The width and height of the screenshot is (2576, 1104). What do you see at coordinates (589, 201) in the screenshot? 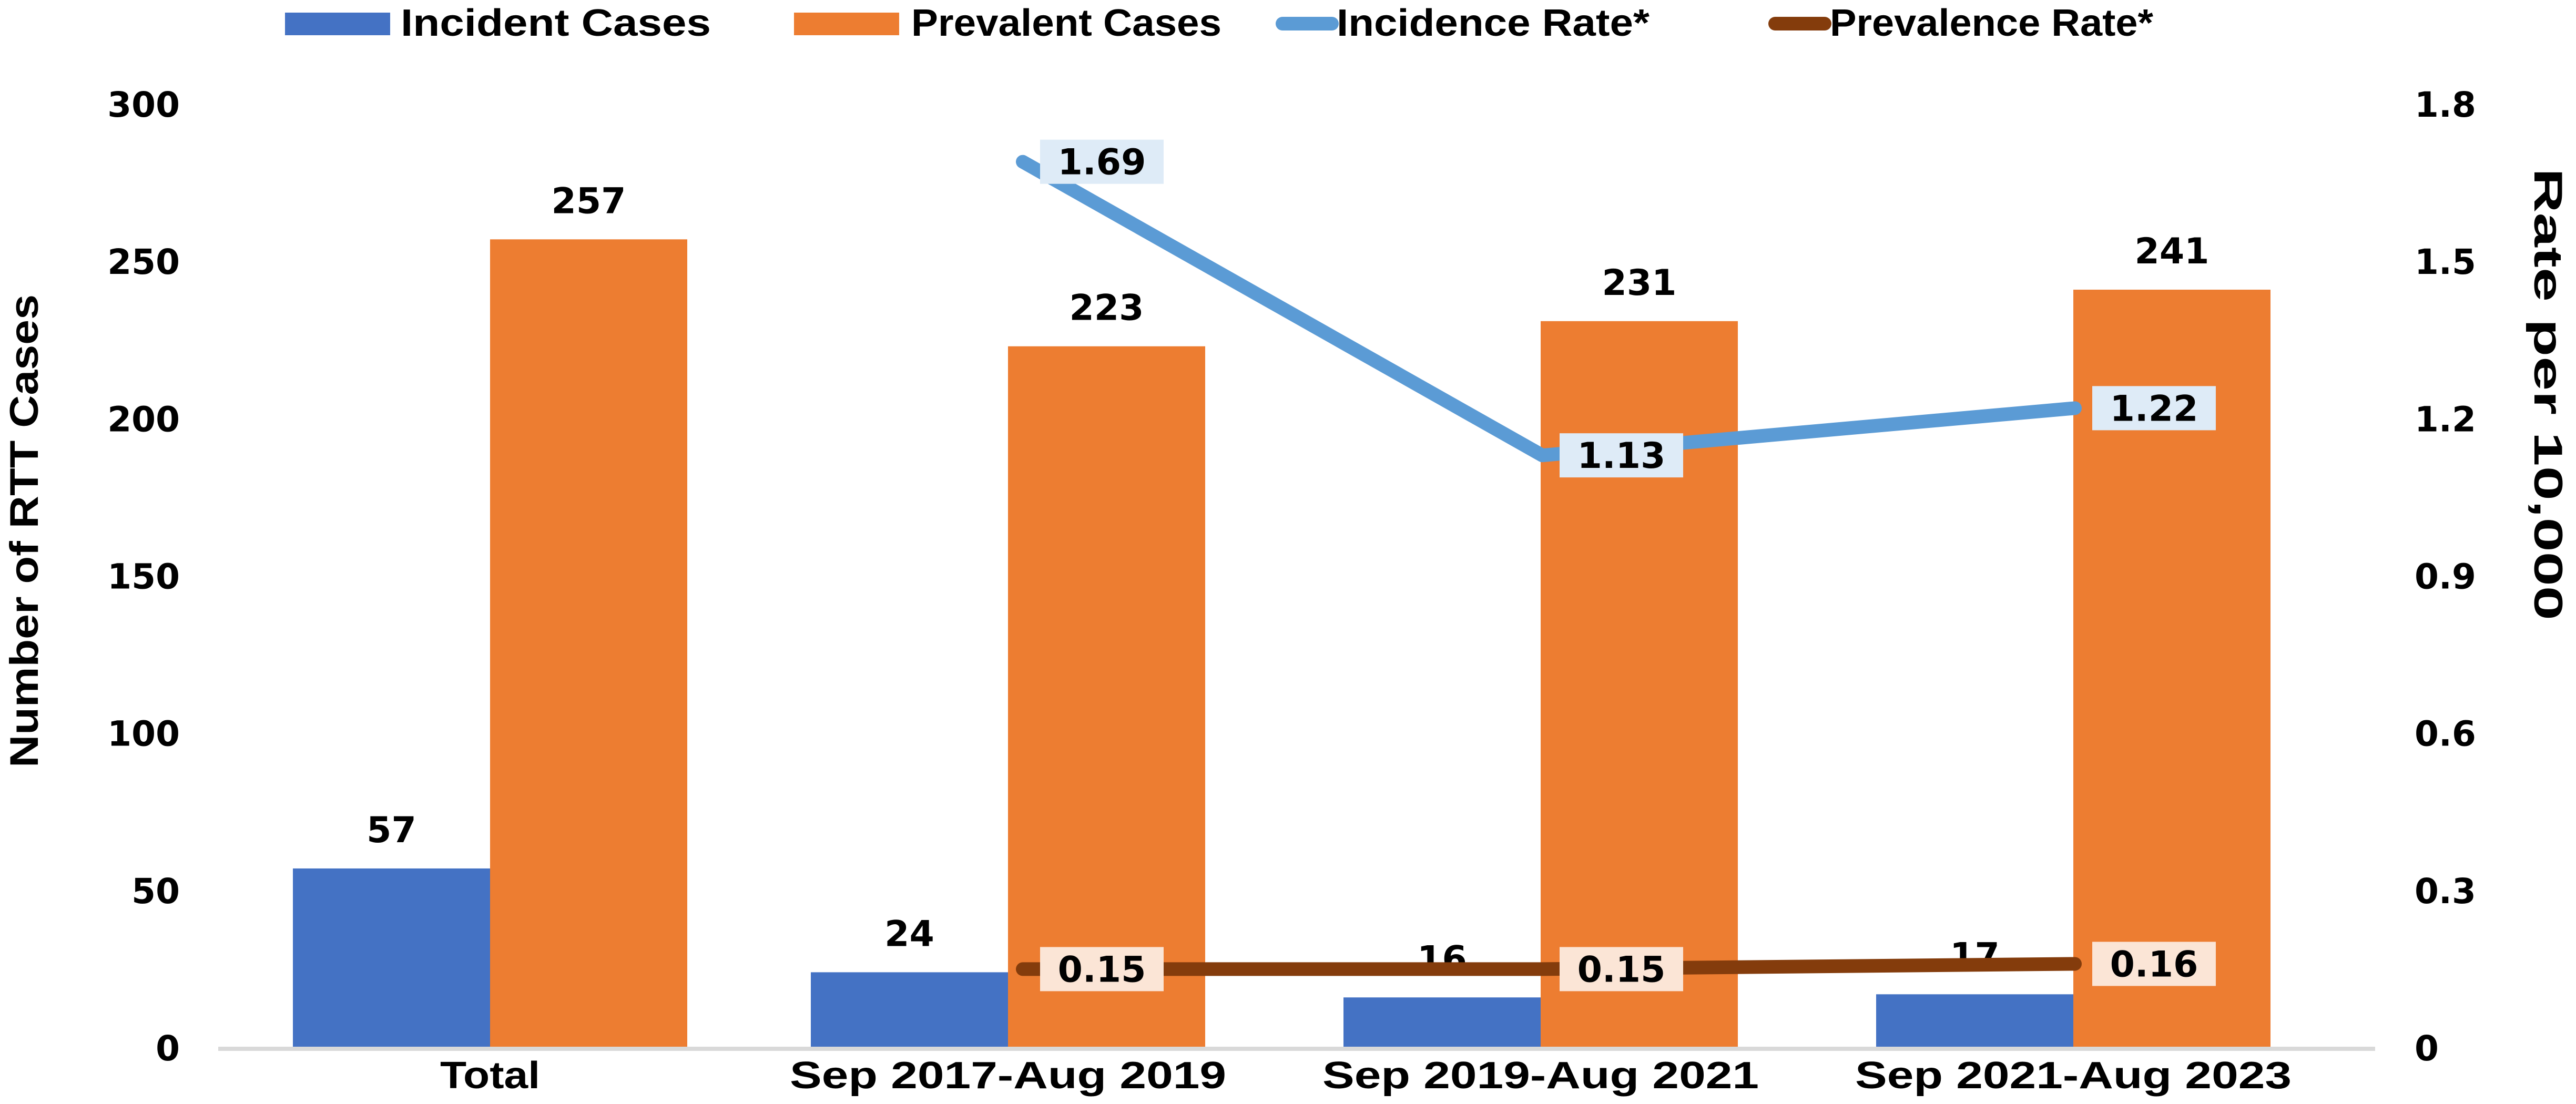
I see `bar-value-label: 257` at bounding box center [589, 201].